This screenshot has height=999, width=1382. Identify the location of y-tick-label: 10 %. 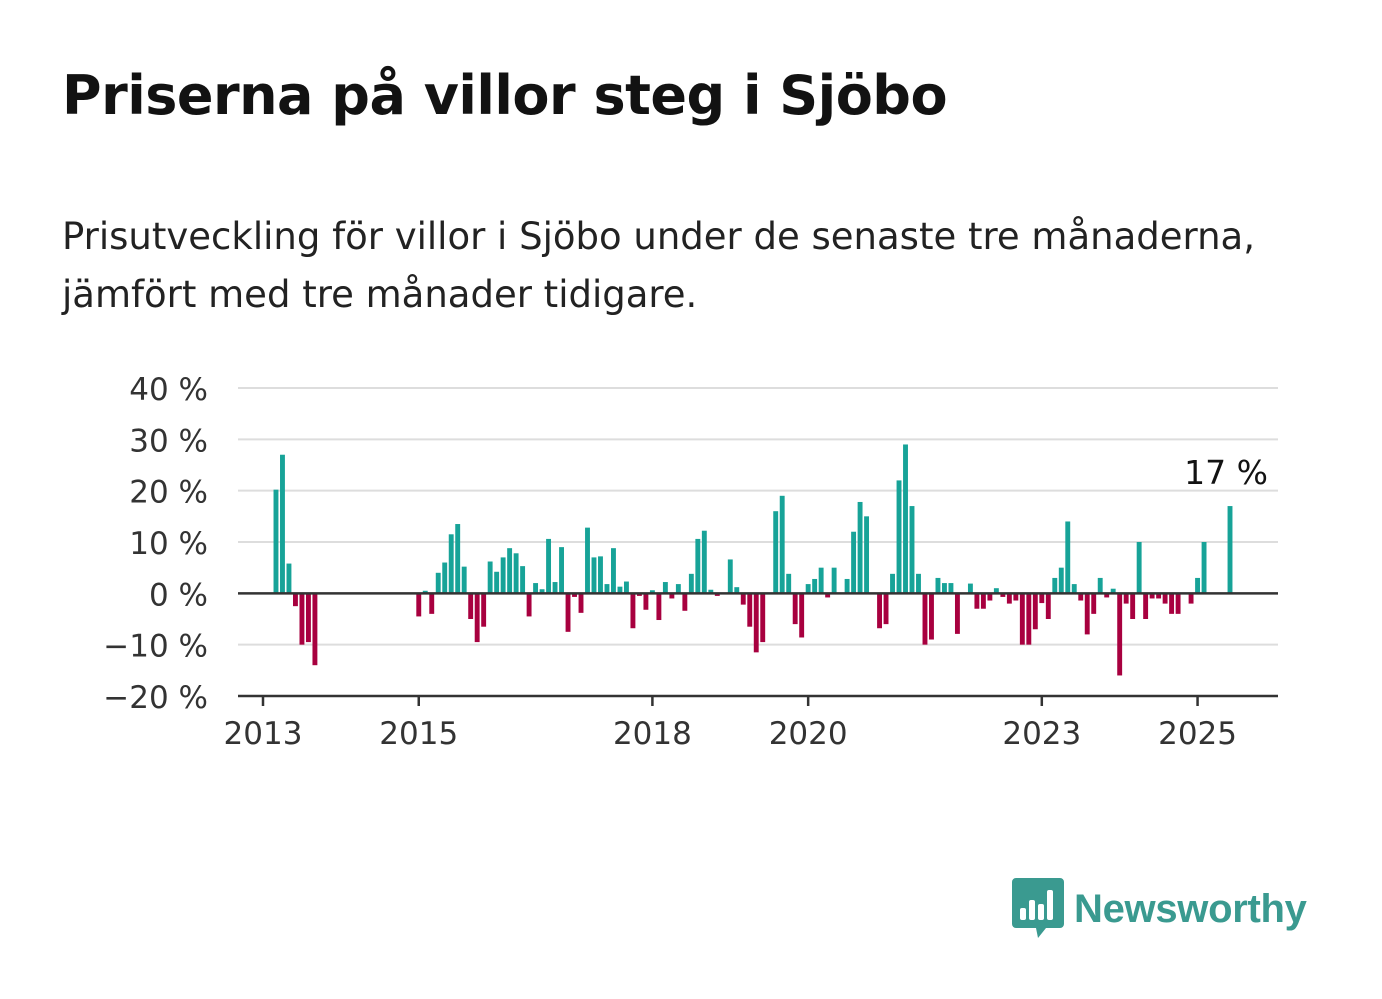
(168, 544).